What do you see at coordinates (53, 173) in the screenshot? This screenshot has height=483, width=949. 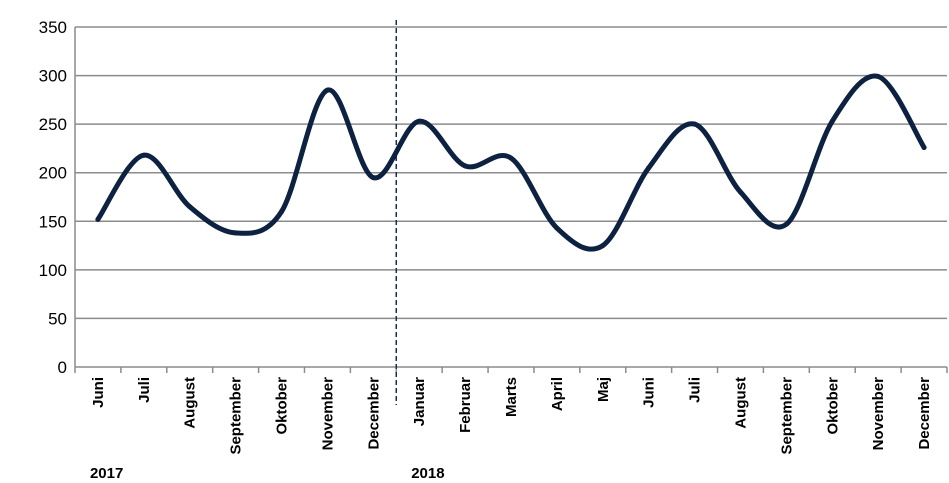 I see `y-tick-label: 200` at bounding box center [53, 173].